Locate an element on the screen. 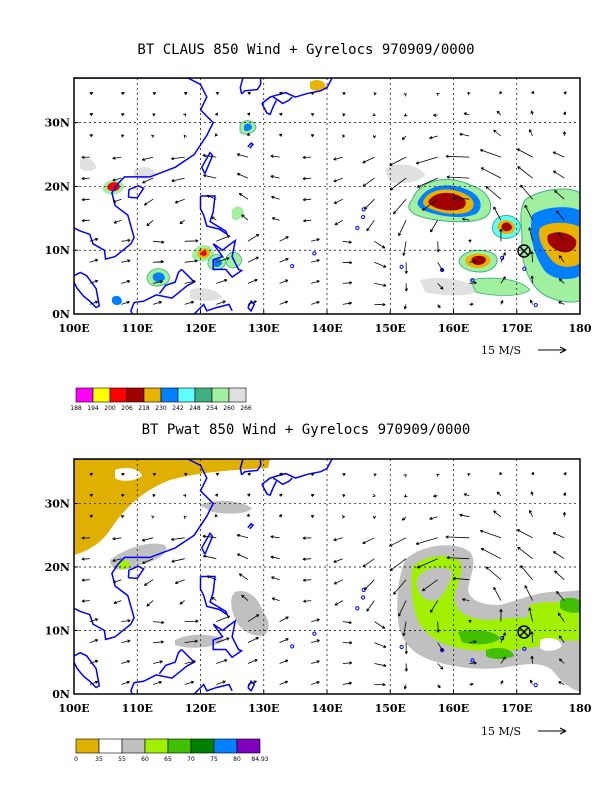 This screenshot has width=612, height=792. colorbar-label: 260 is located at coordinates (229, 408).